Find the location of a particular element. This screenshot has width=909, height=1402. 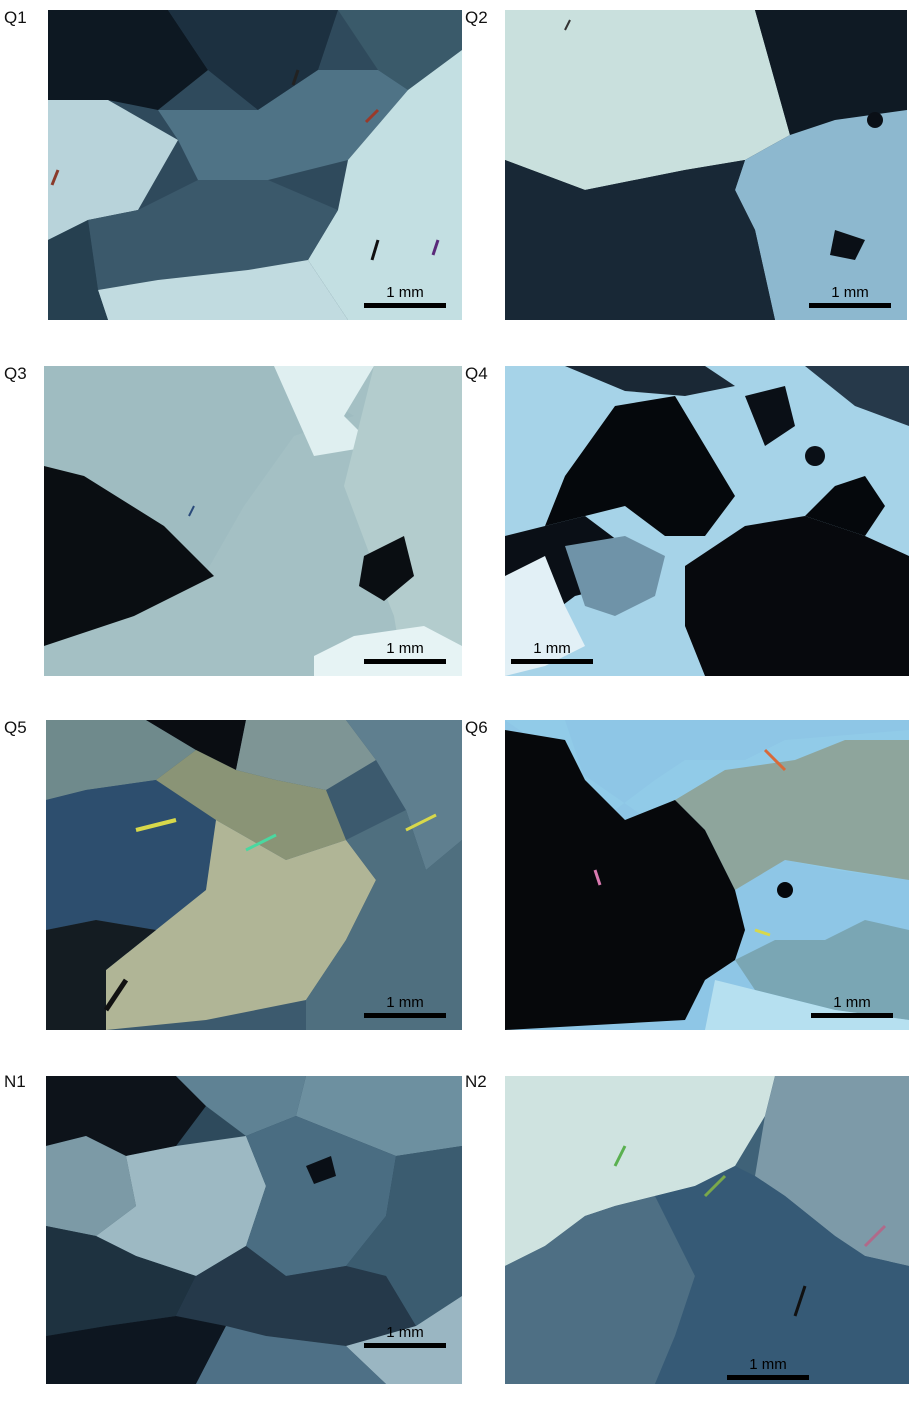

panel-n2: N2 1 mm is located at coordinates (687, 1237).